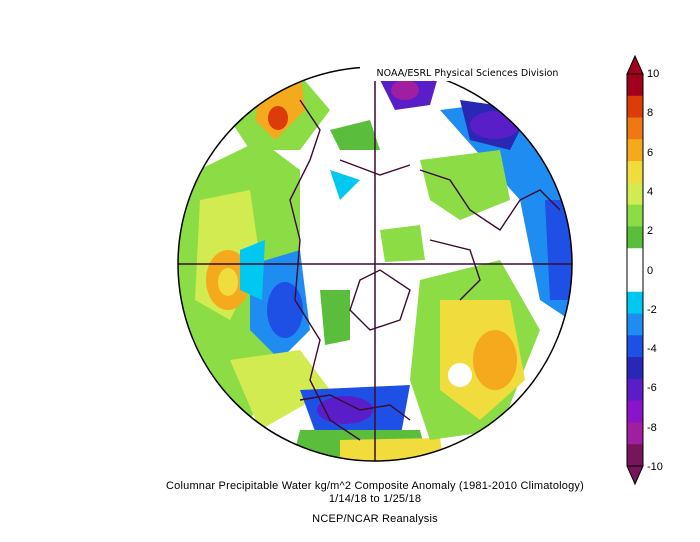 This screenshot has width=700, height=542. I want to click on colorbar, so click(635, 270).